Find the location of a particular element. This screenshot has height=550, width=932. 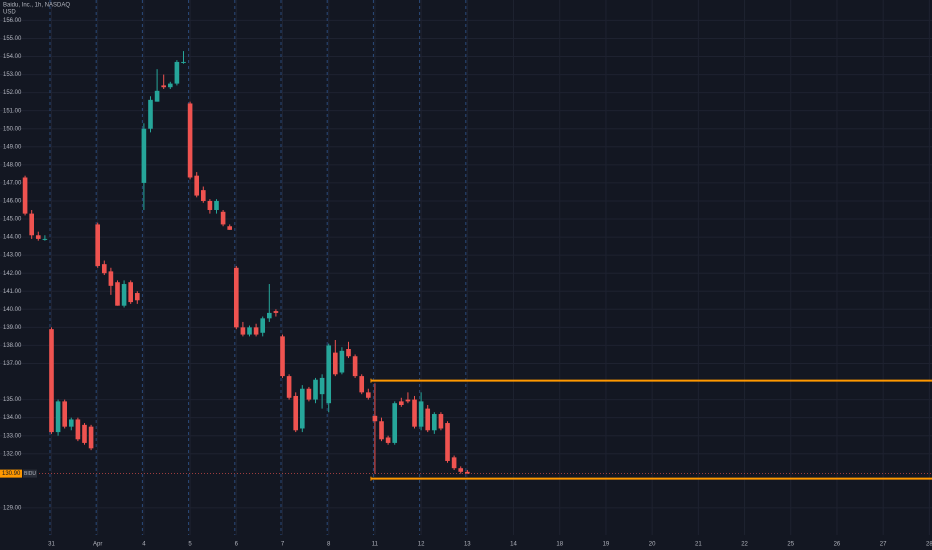

x-tick-label: 5 is located at coordinates (190, 545).